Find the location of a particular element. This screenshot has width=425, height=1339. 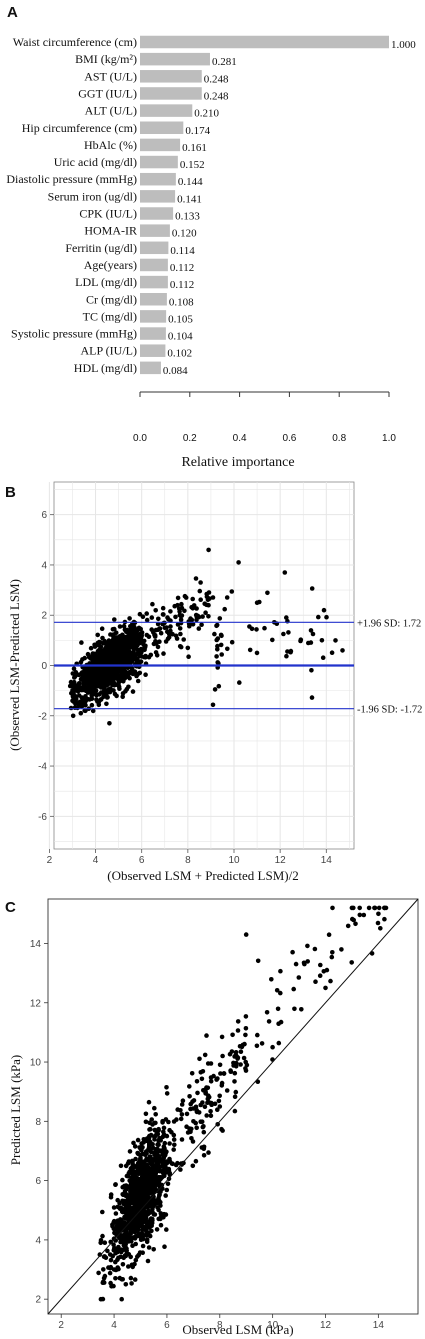

panel-a-x-axis-label: Relative importance is located at coordinates (237, 462).